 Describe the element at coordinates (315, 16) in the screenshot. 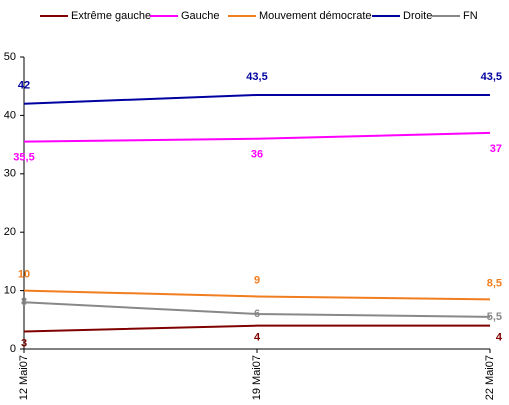

I see `legend-label: Mouvement démocrate` at that location.